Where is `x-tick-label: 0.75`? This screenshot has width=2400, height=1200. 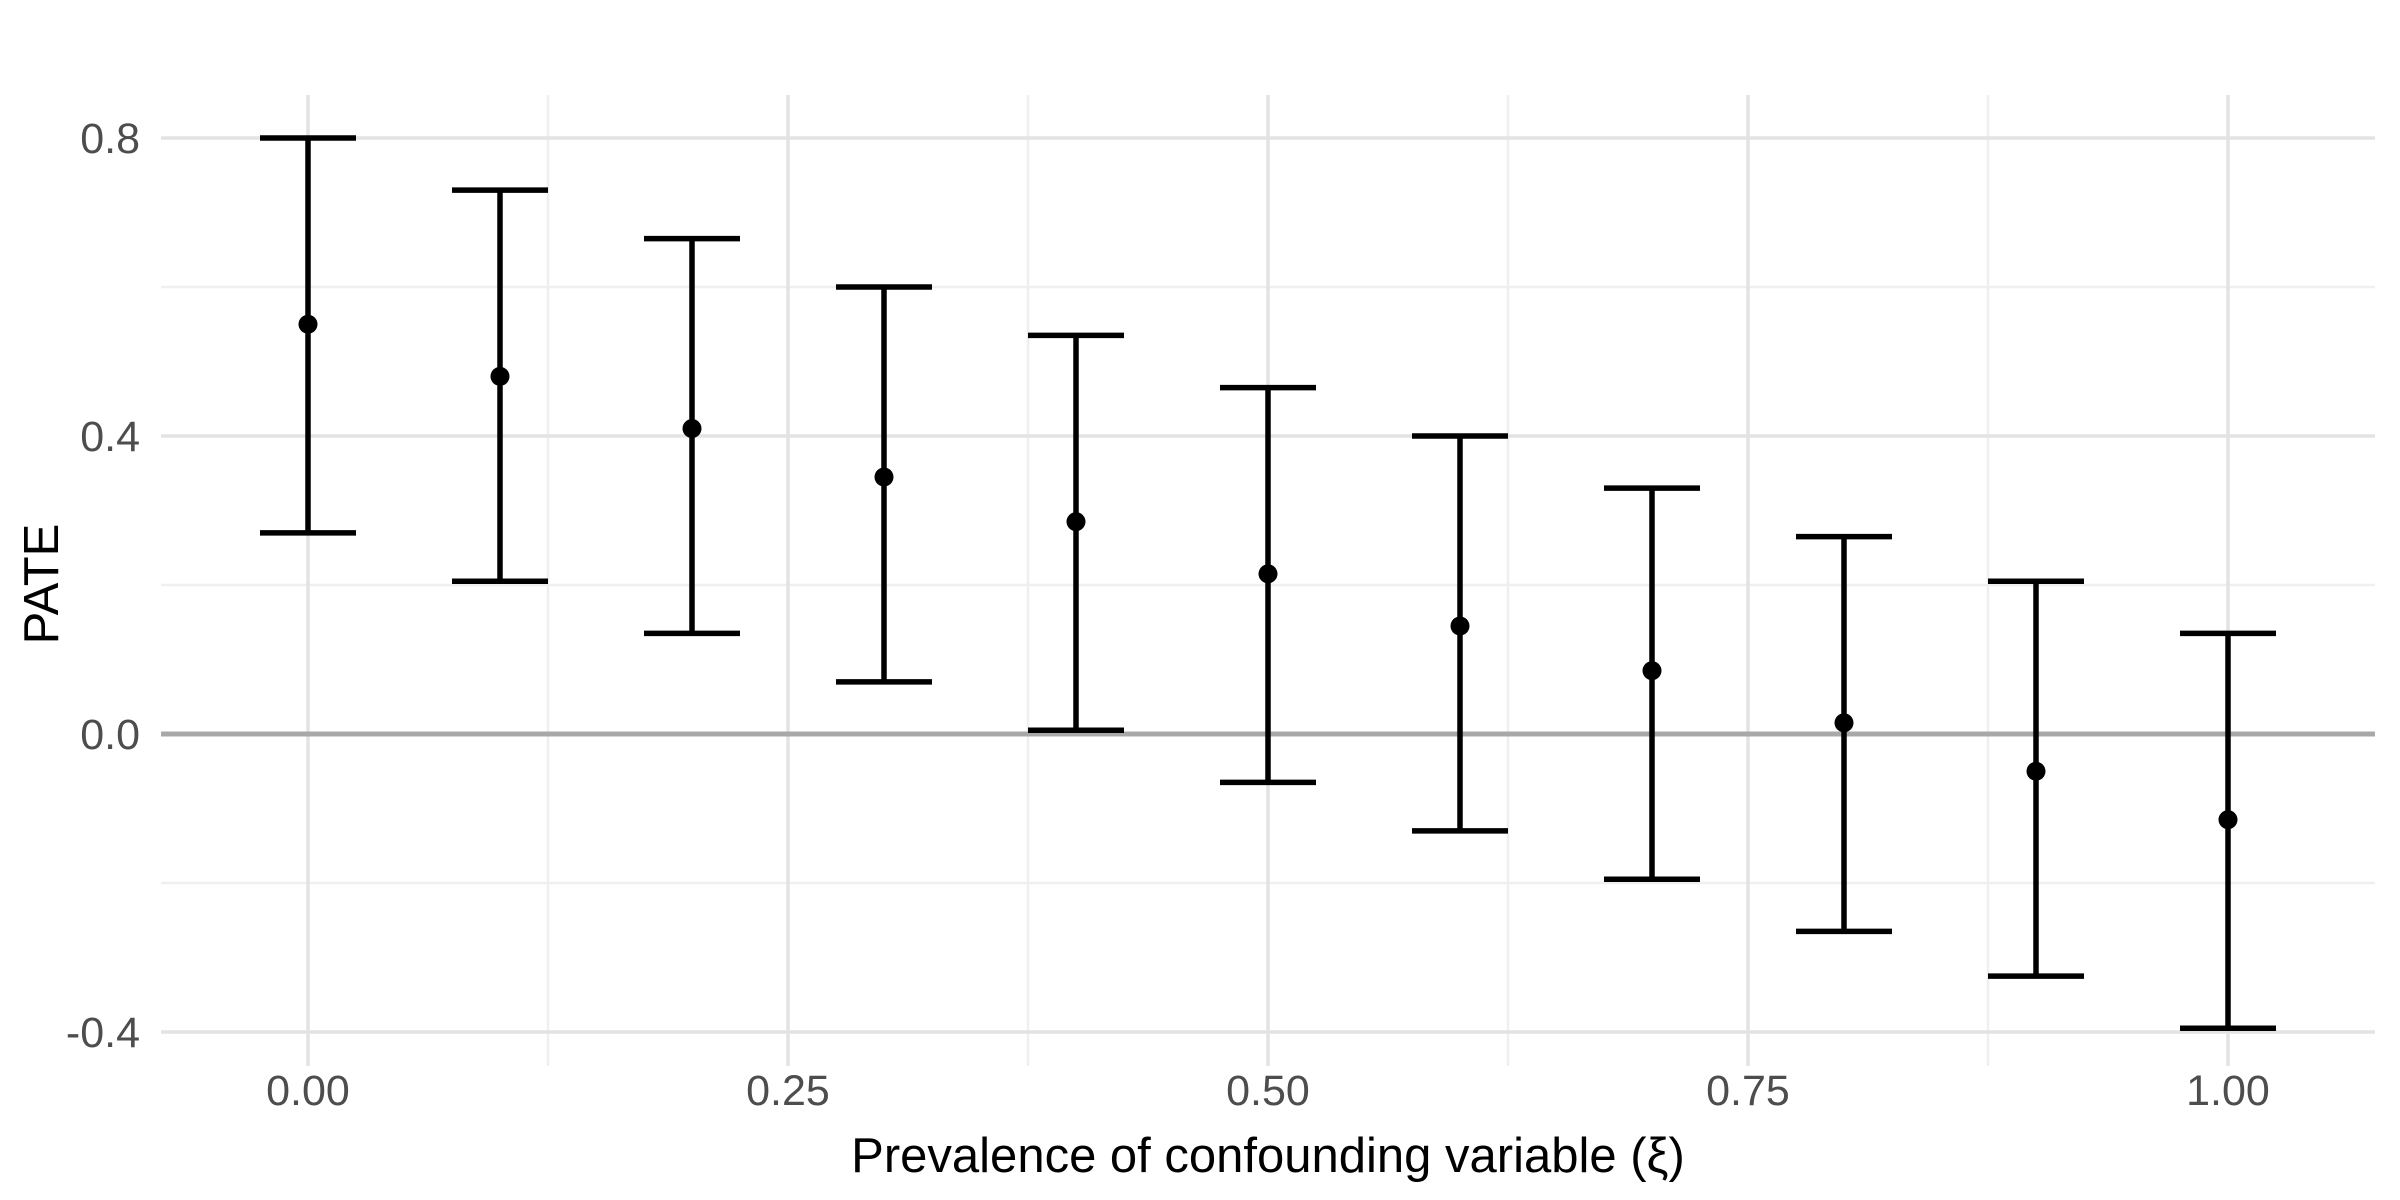 x-tick-label: 0.75 is located at coordinates (1748, 1091).